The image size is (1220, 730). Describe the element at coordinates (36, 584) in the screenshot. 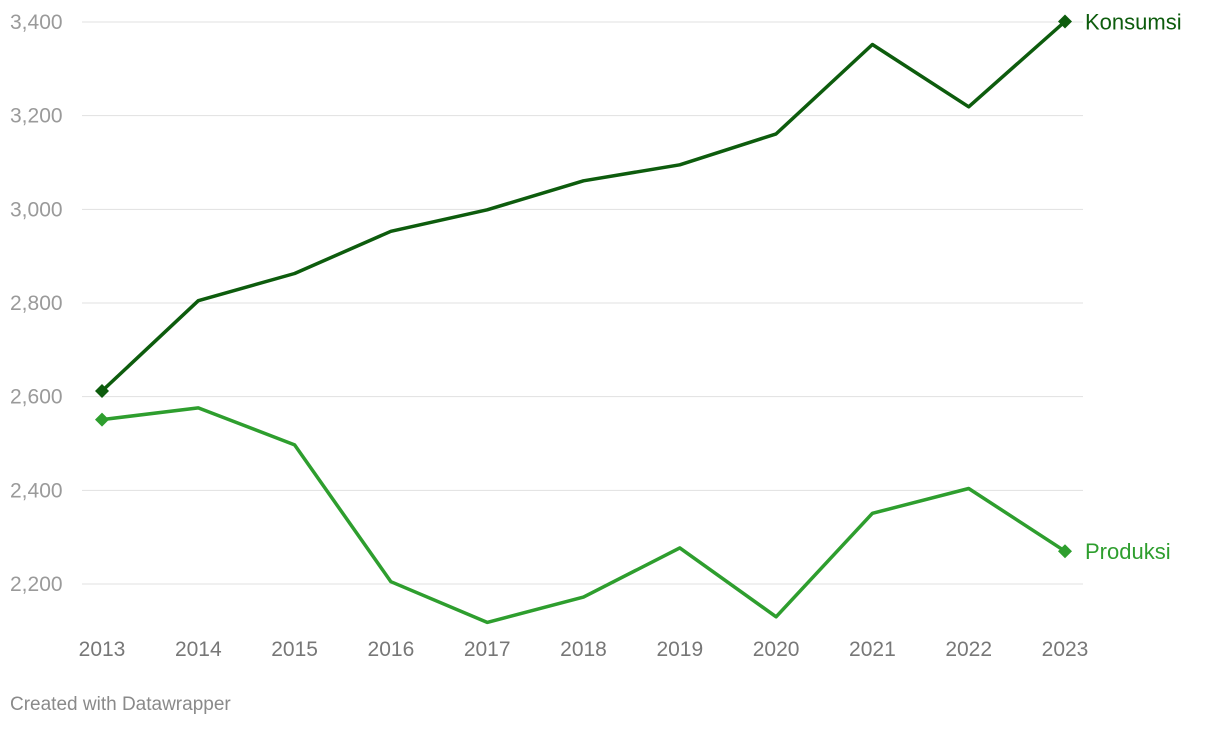

I see `y-tick-label: 2,200` at that location.